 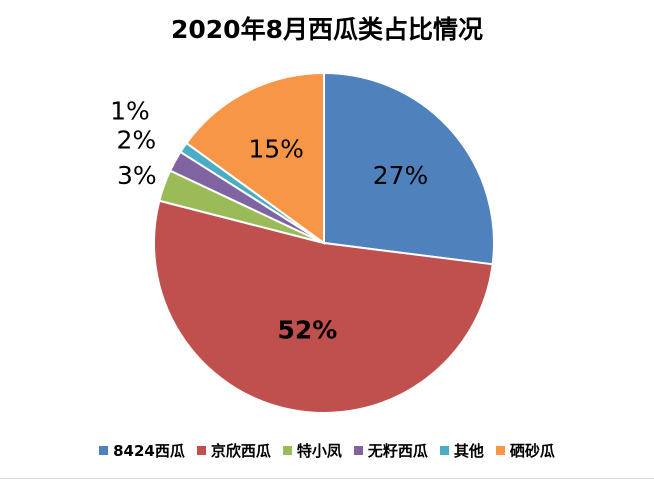 I want to click on legend-swatch-texiaofeng, so click(x=287, y=450).